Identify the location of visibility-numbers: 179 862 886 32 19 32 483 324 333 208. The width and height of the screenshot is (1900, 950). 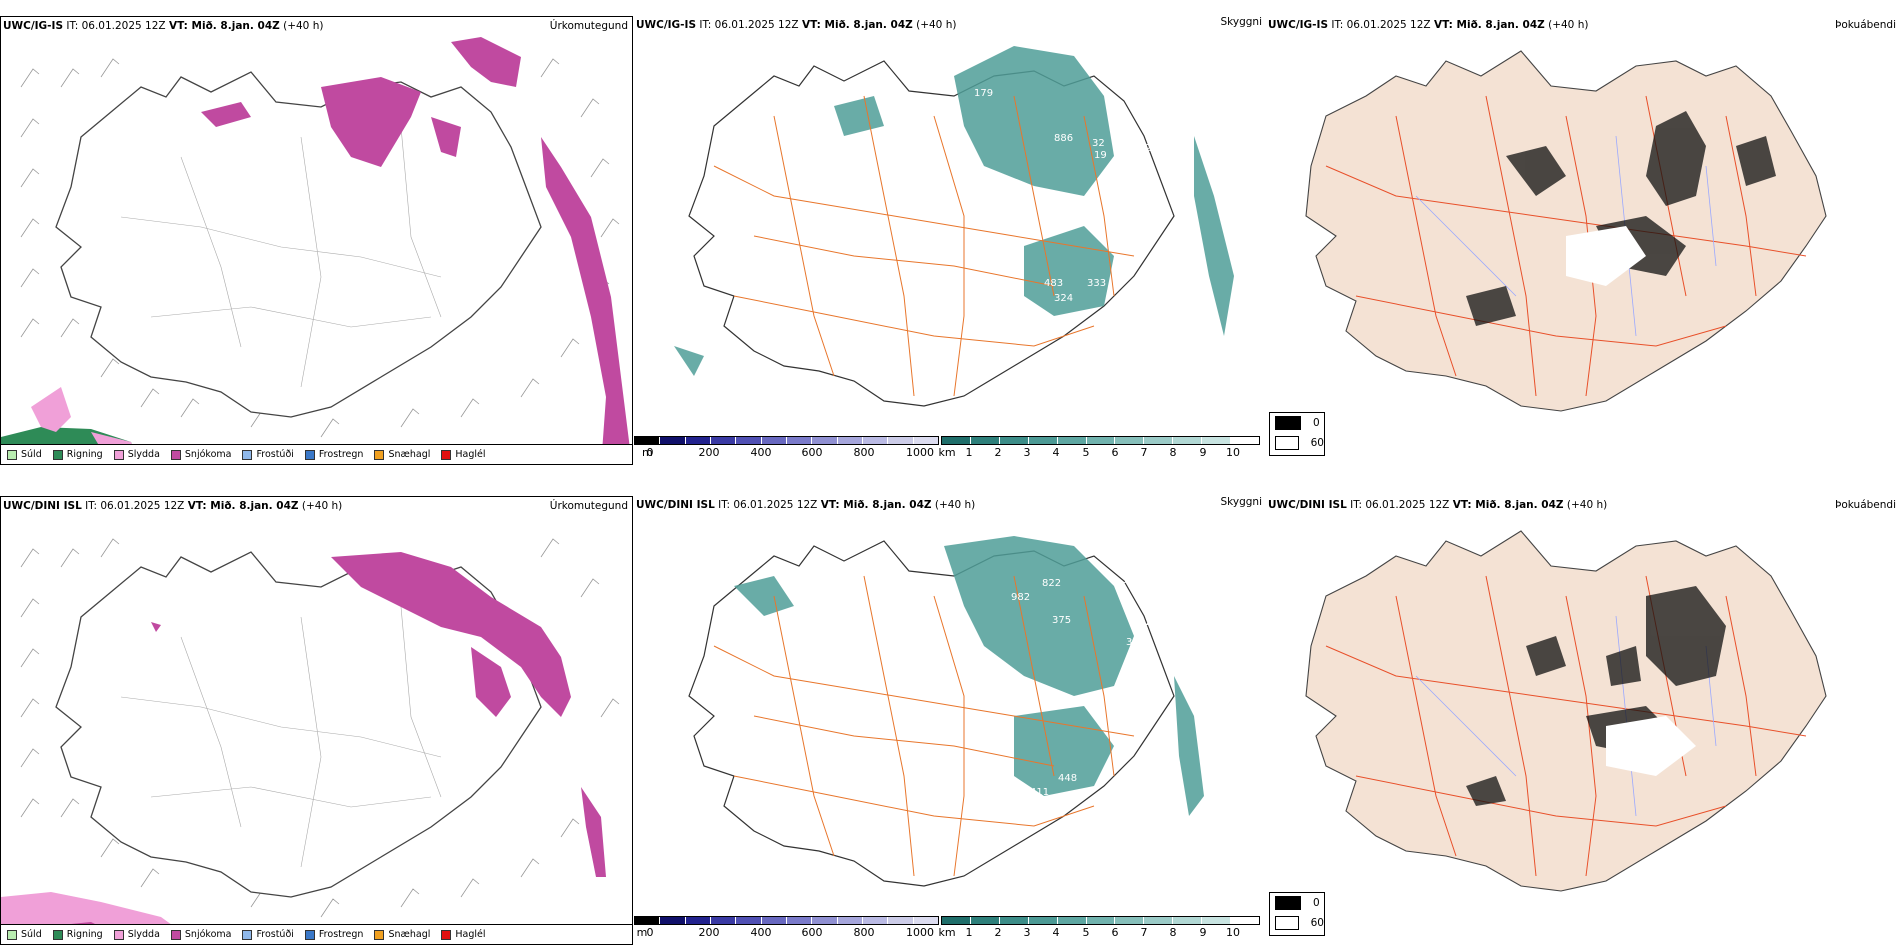
(1063, 190).